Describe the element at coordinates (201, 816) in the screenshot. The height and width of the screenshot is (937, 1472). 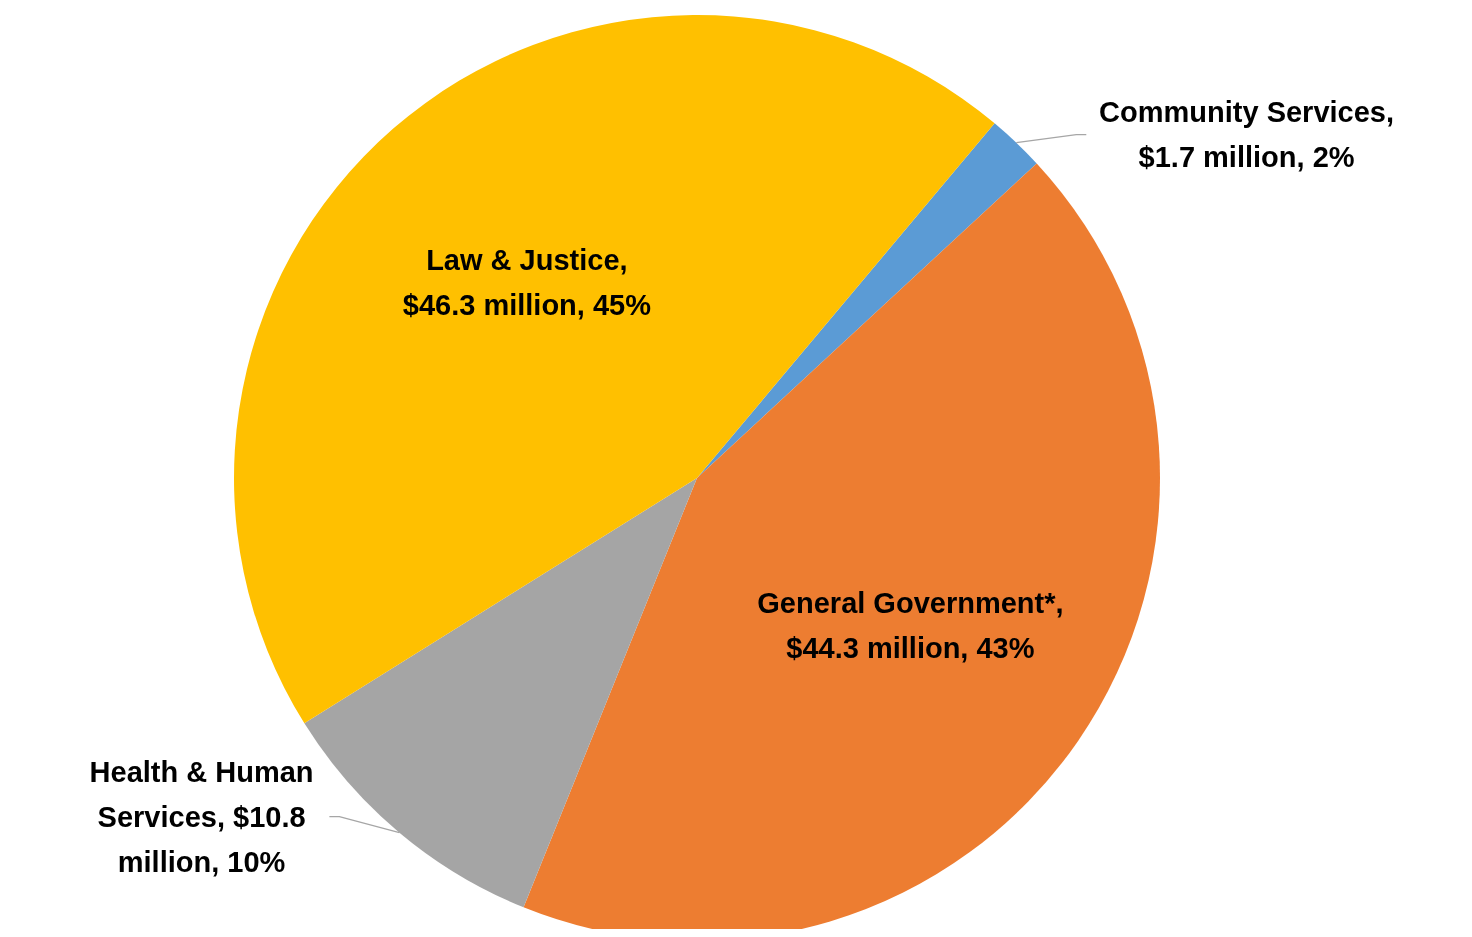
I see `slice-label: Health & Human Services, $10.8 million, 10%` at that location.